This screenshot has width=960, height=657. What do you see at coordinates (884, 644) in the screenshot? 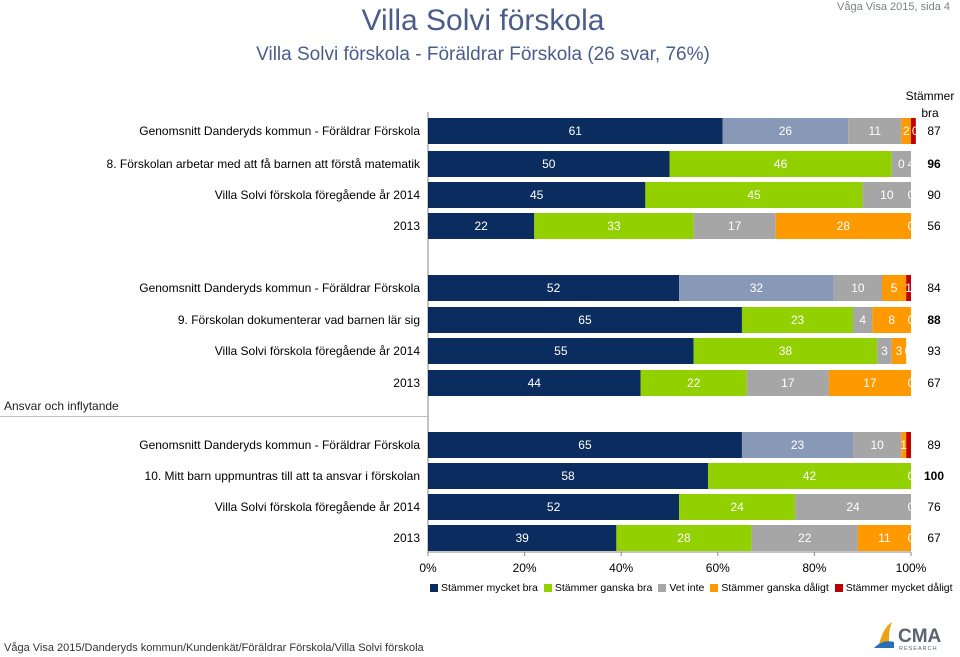
I see `logo-wave-icon` at bounding box center [884, 644].